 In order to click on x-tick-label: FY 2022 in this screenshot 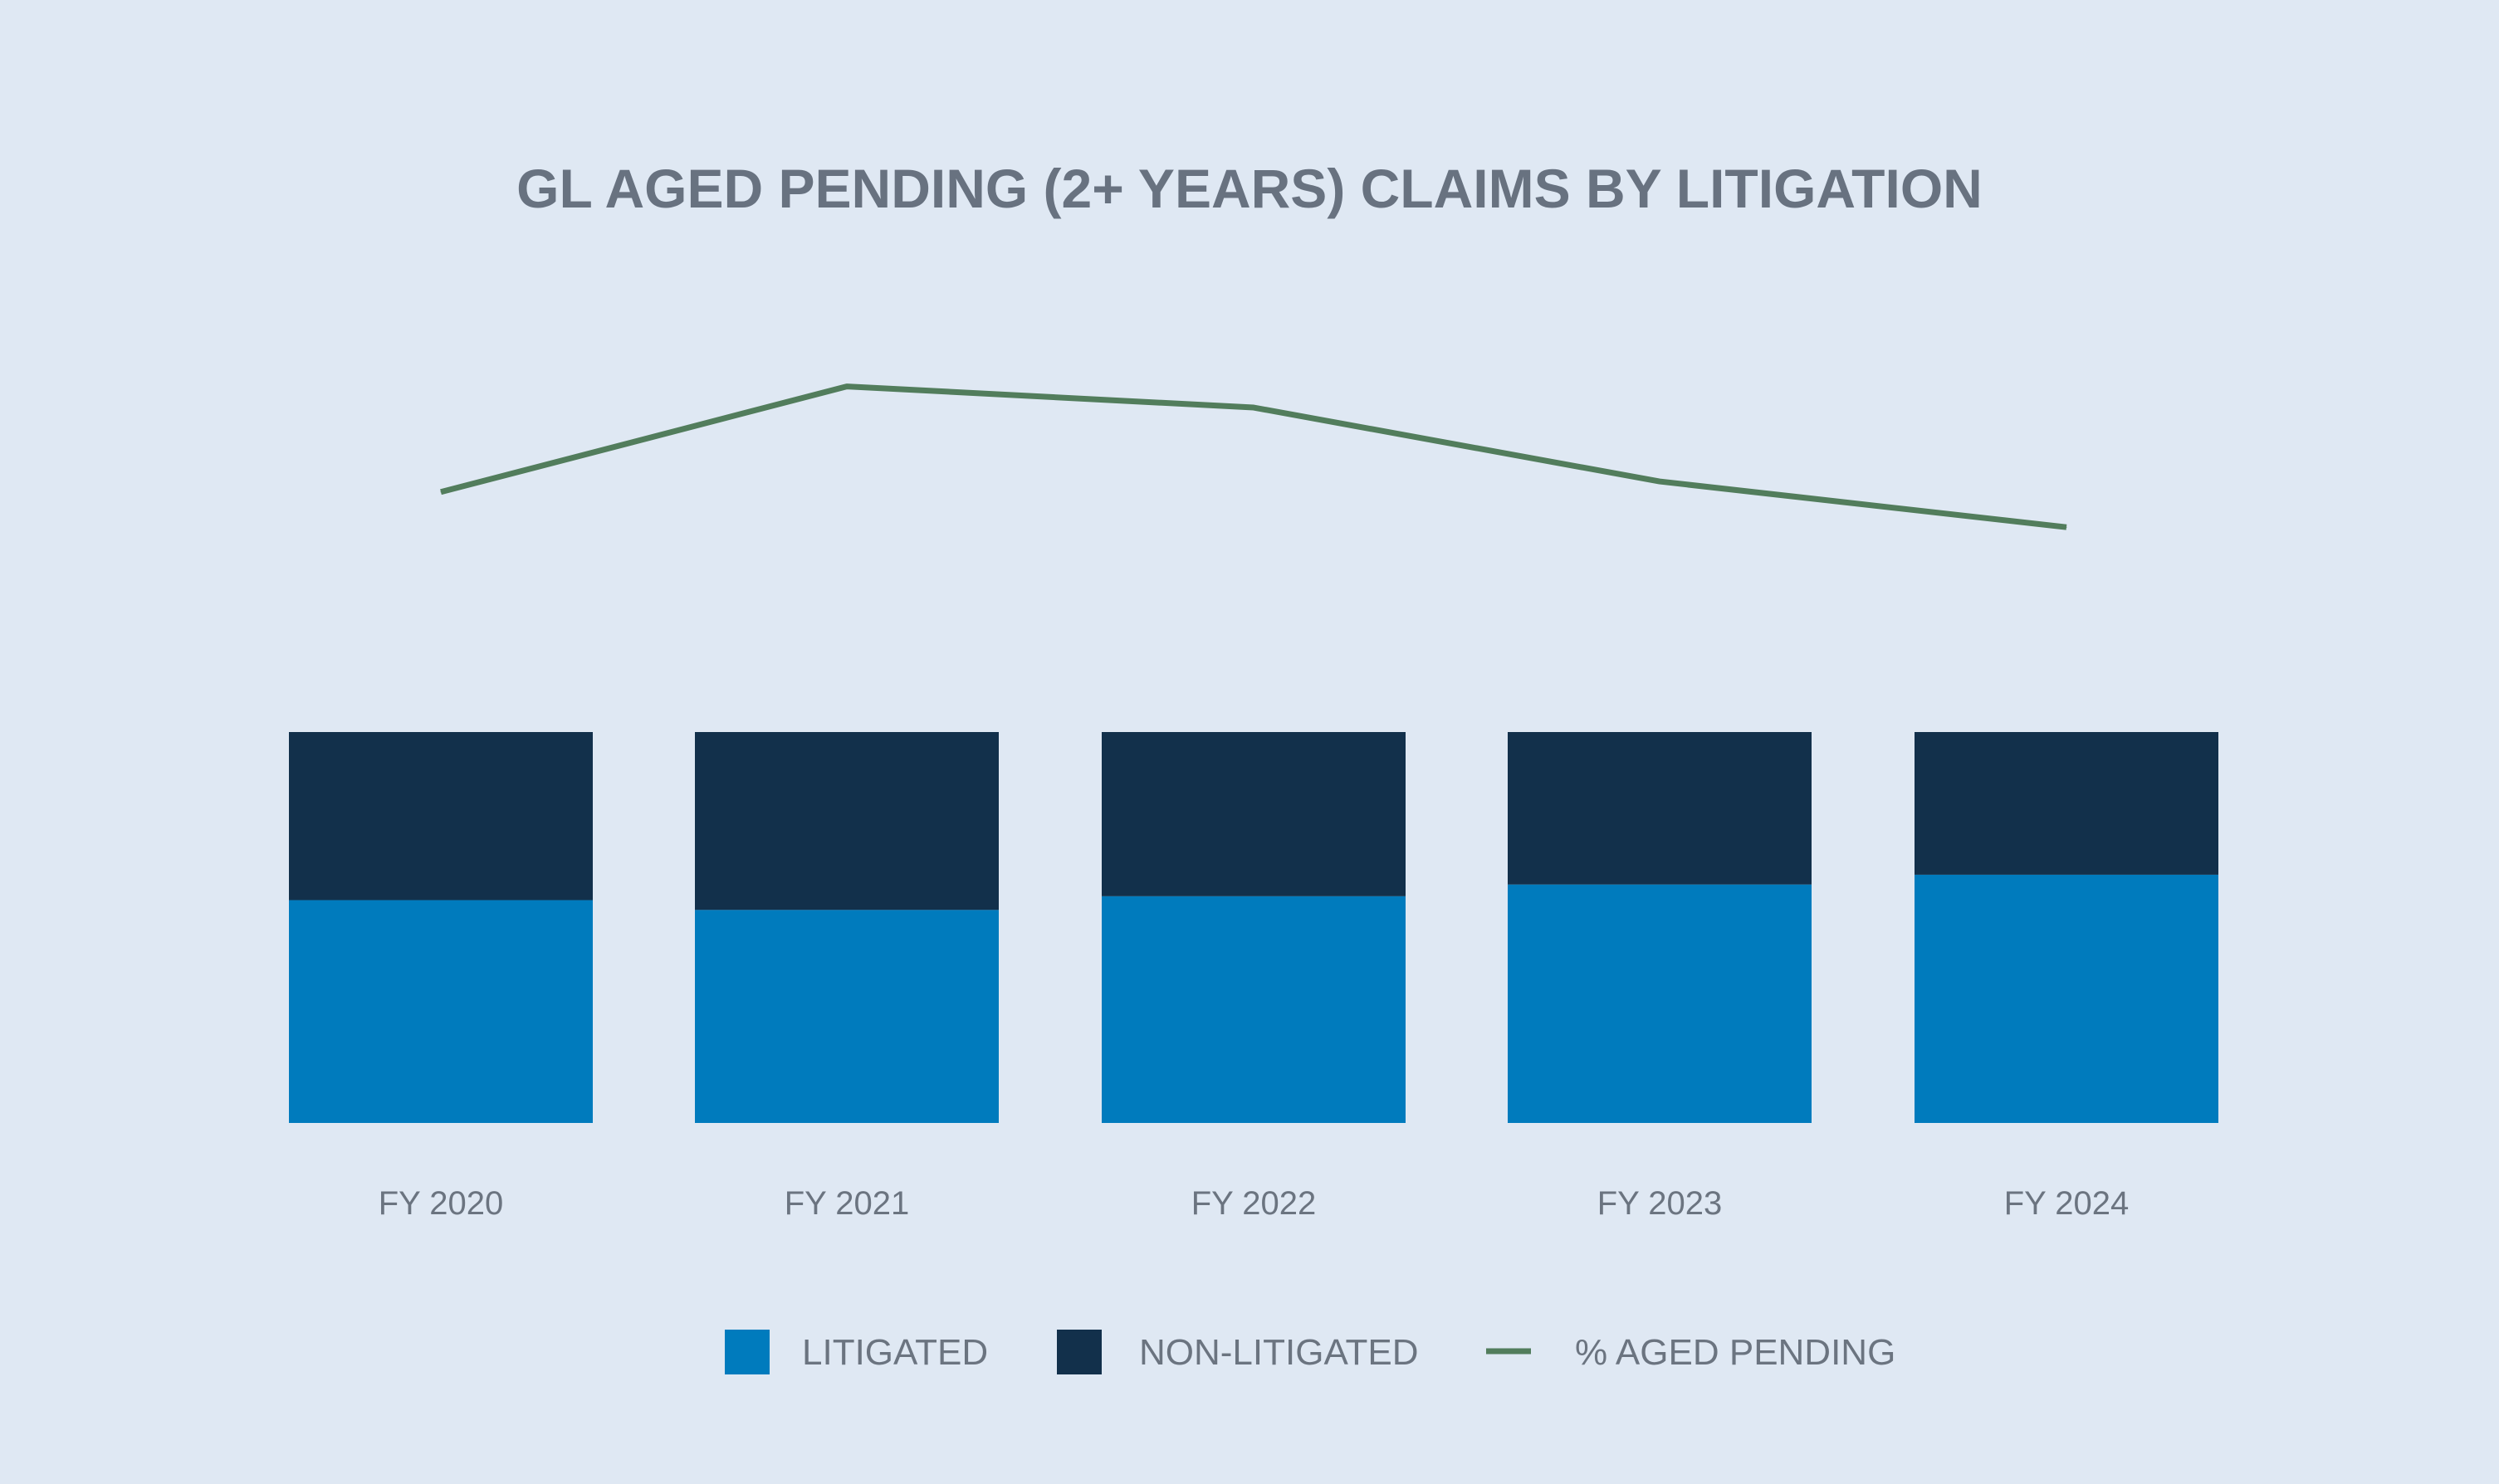, I will do `click(1254, 1203)`.